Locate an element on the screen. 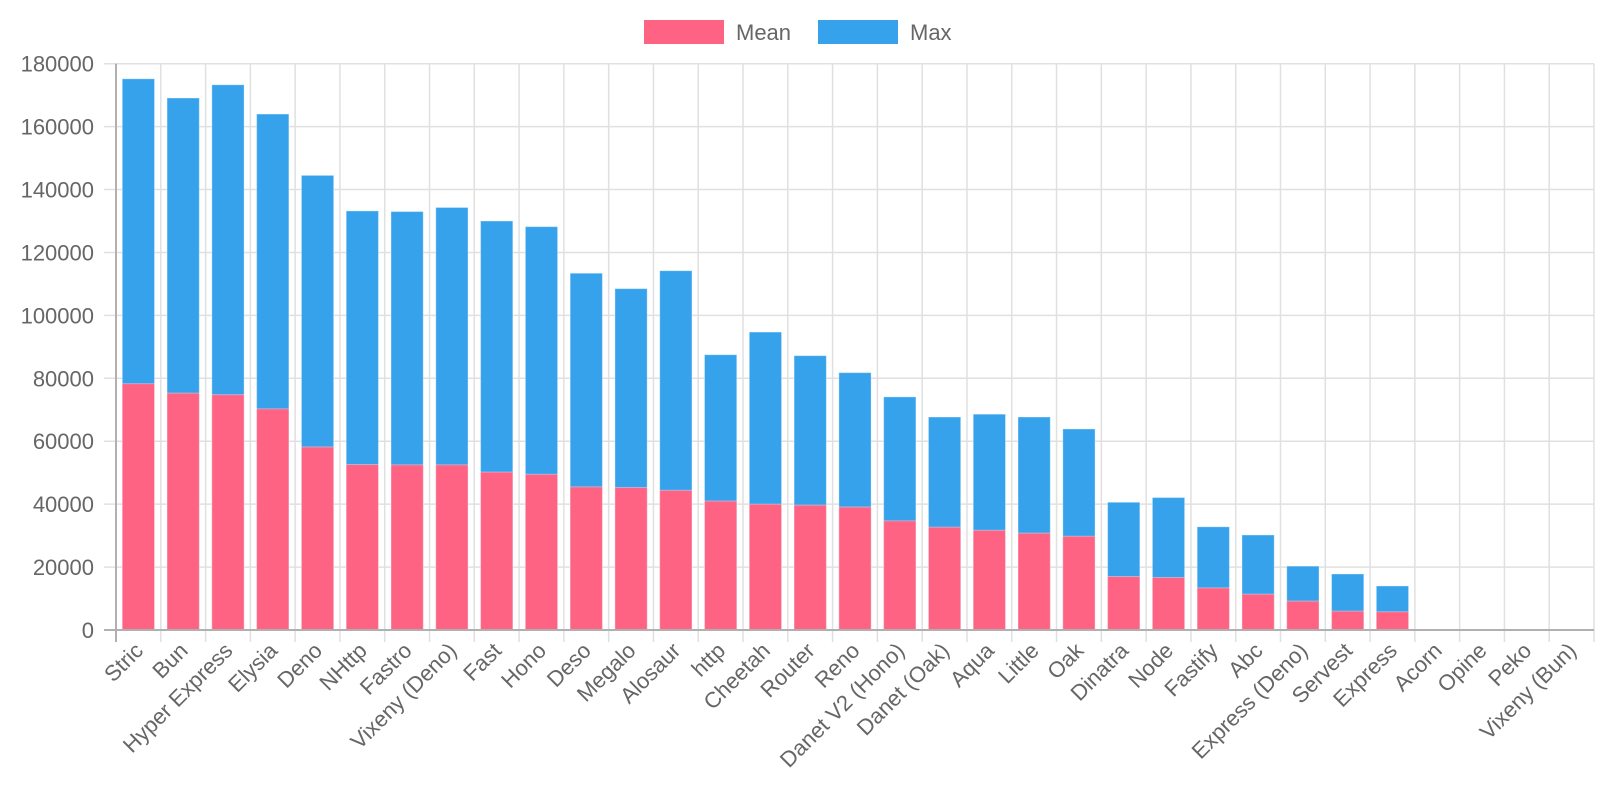 This screenshot has height=800, width=1600. y-tick-label: 40000 is located at coordinates (63, 504).